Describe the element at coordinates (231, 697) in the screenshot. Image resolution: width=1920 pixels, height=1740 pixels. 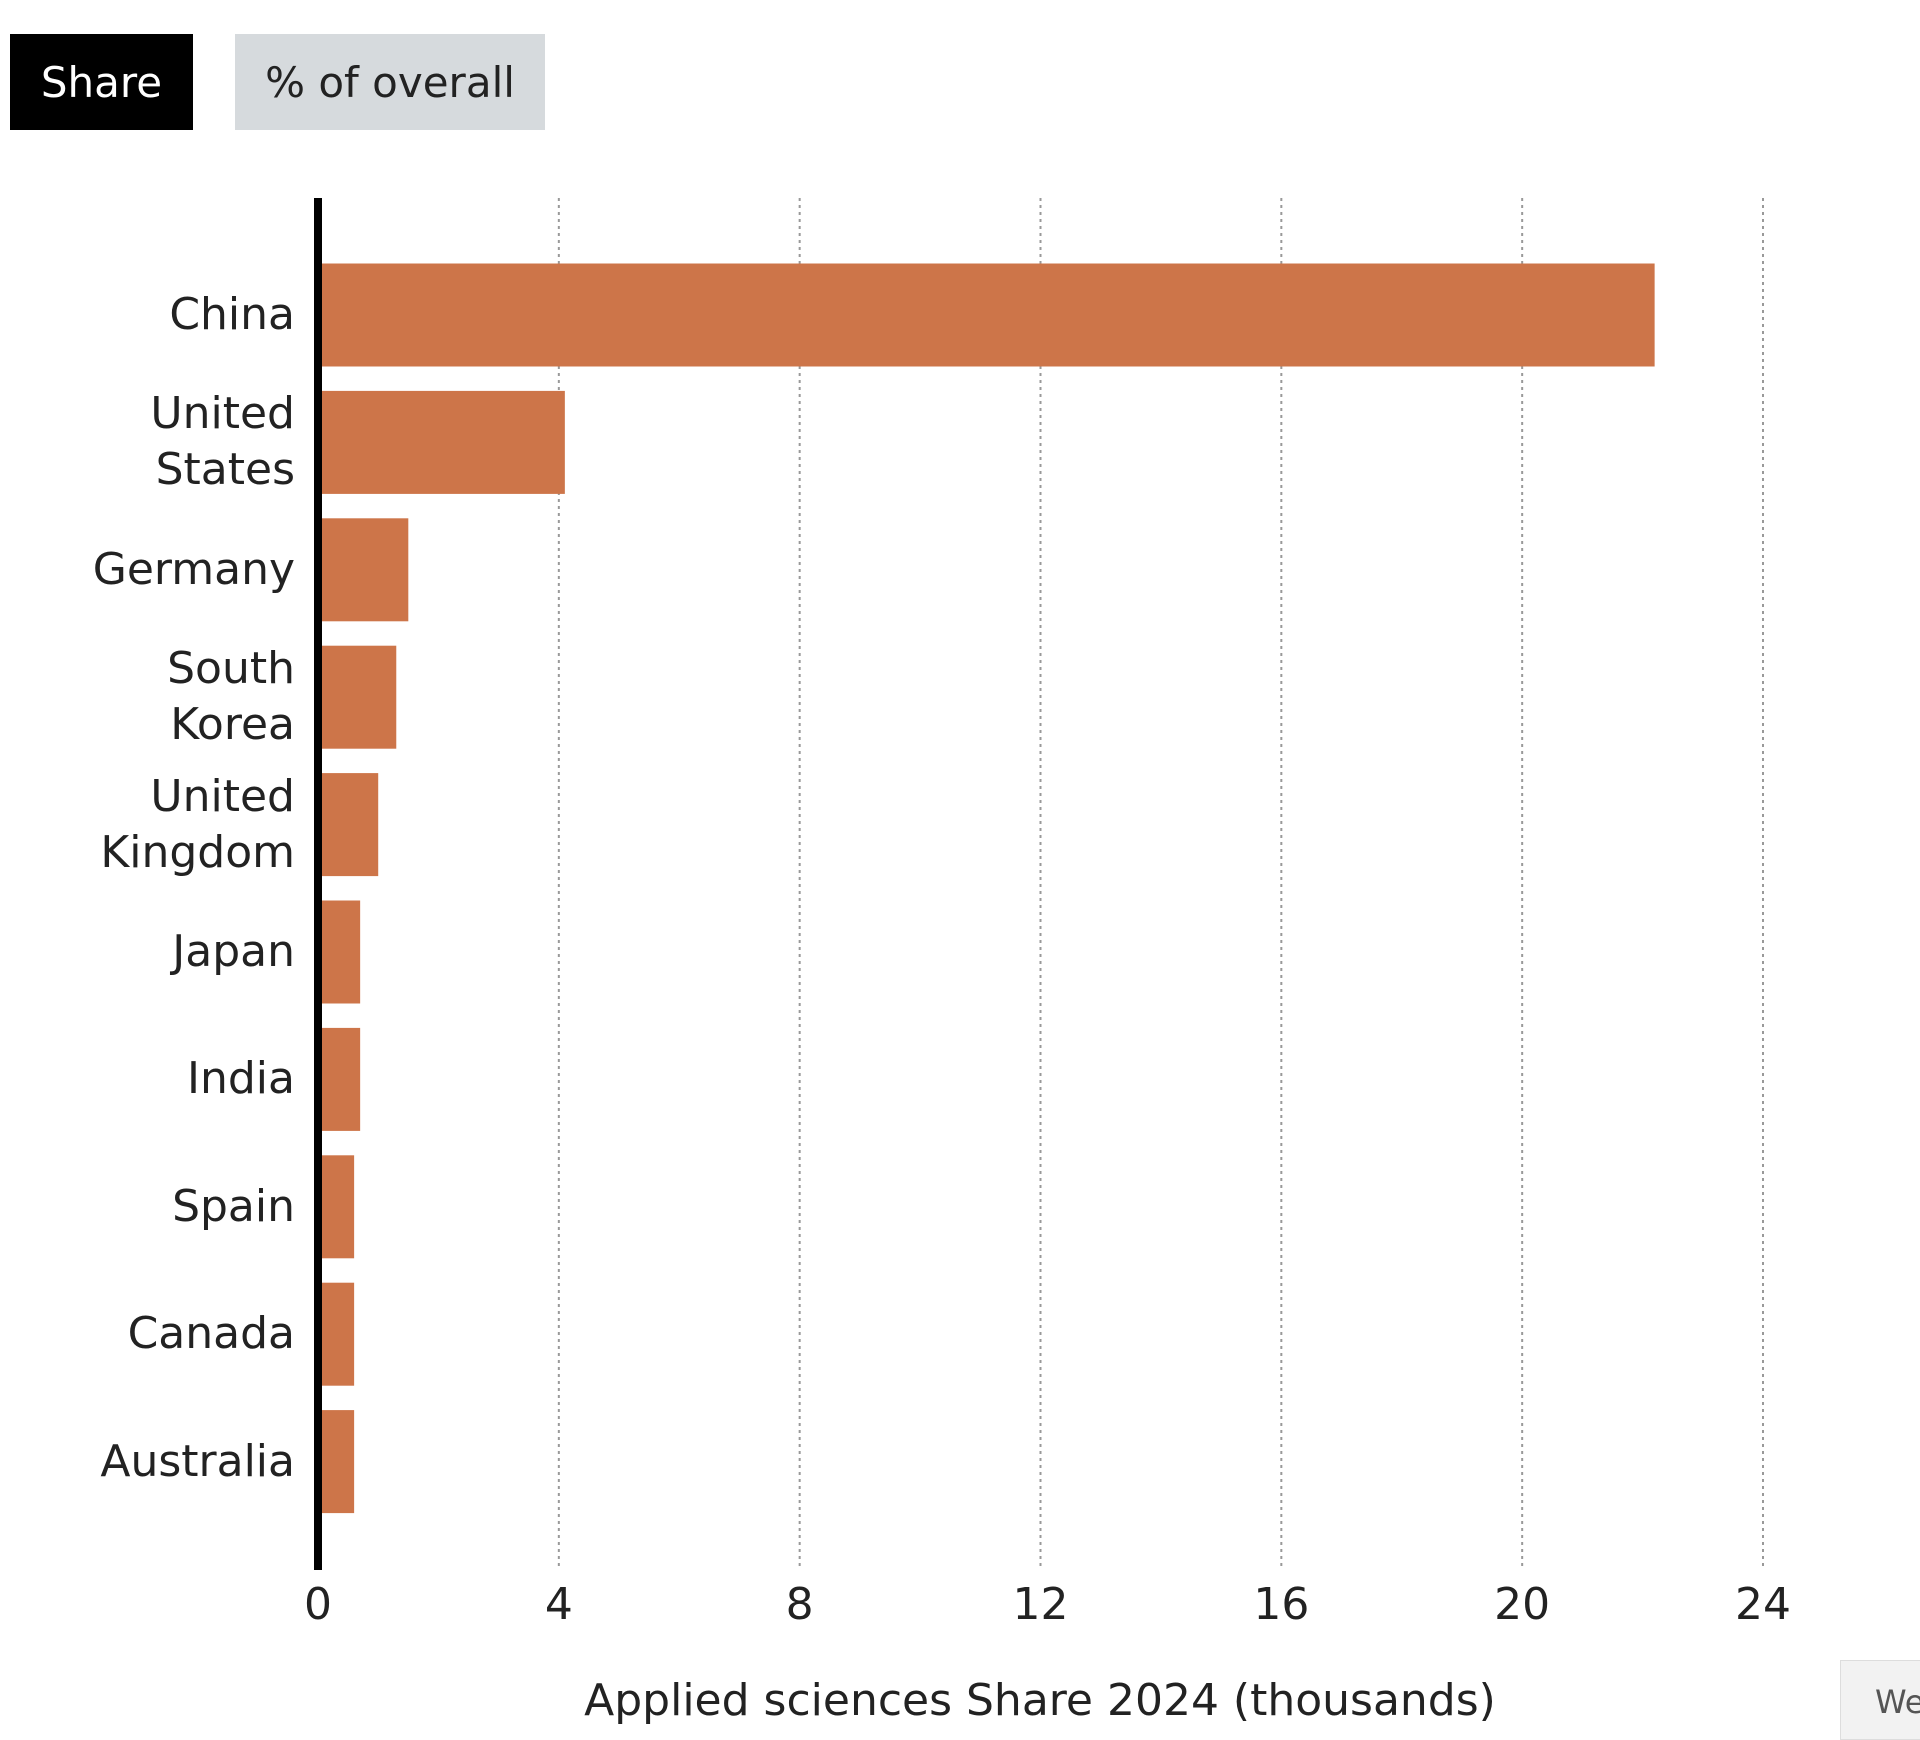
I see `y-tick-label: South Korea` at that location.